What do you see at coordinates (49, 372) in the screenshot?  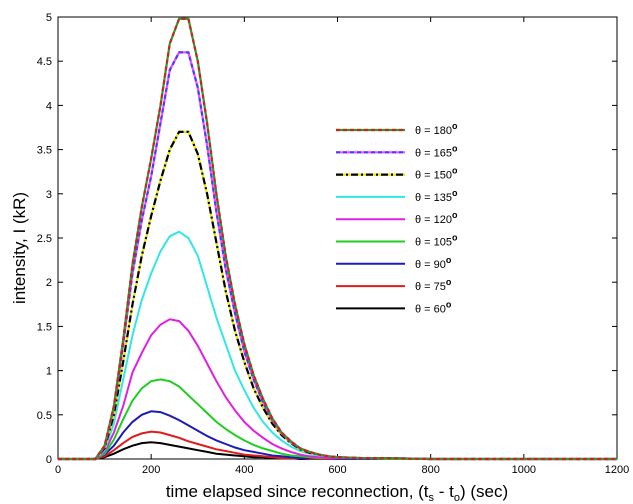 I see `y-tick-label: 1` at bounding box center [49, 372].